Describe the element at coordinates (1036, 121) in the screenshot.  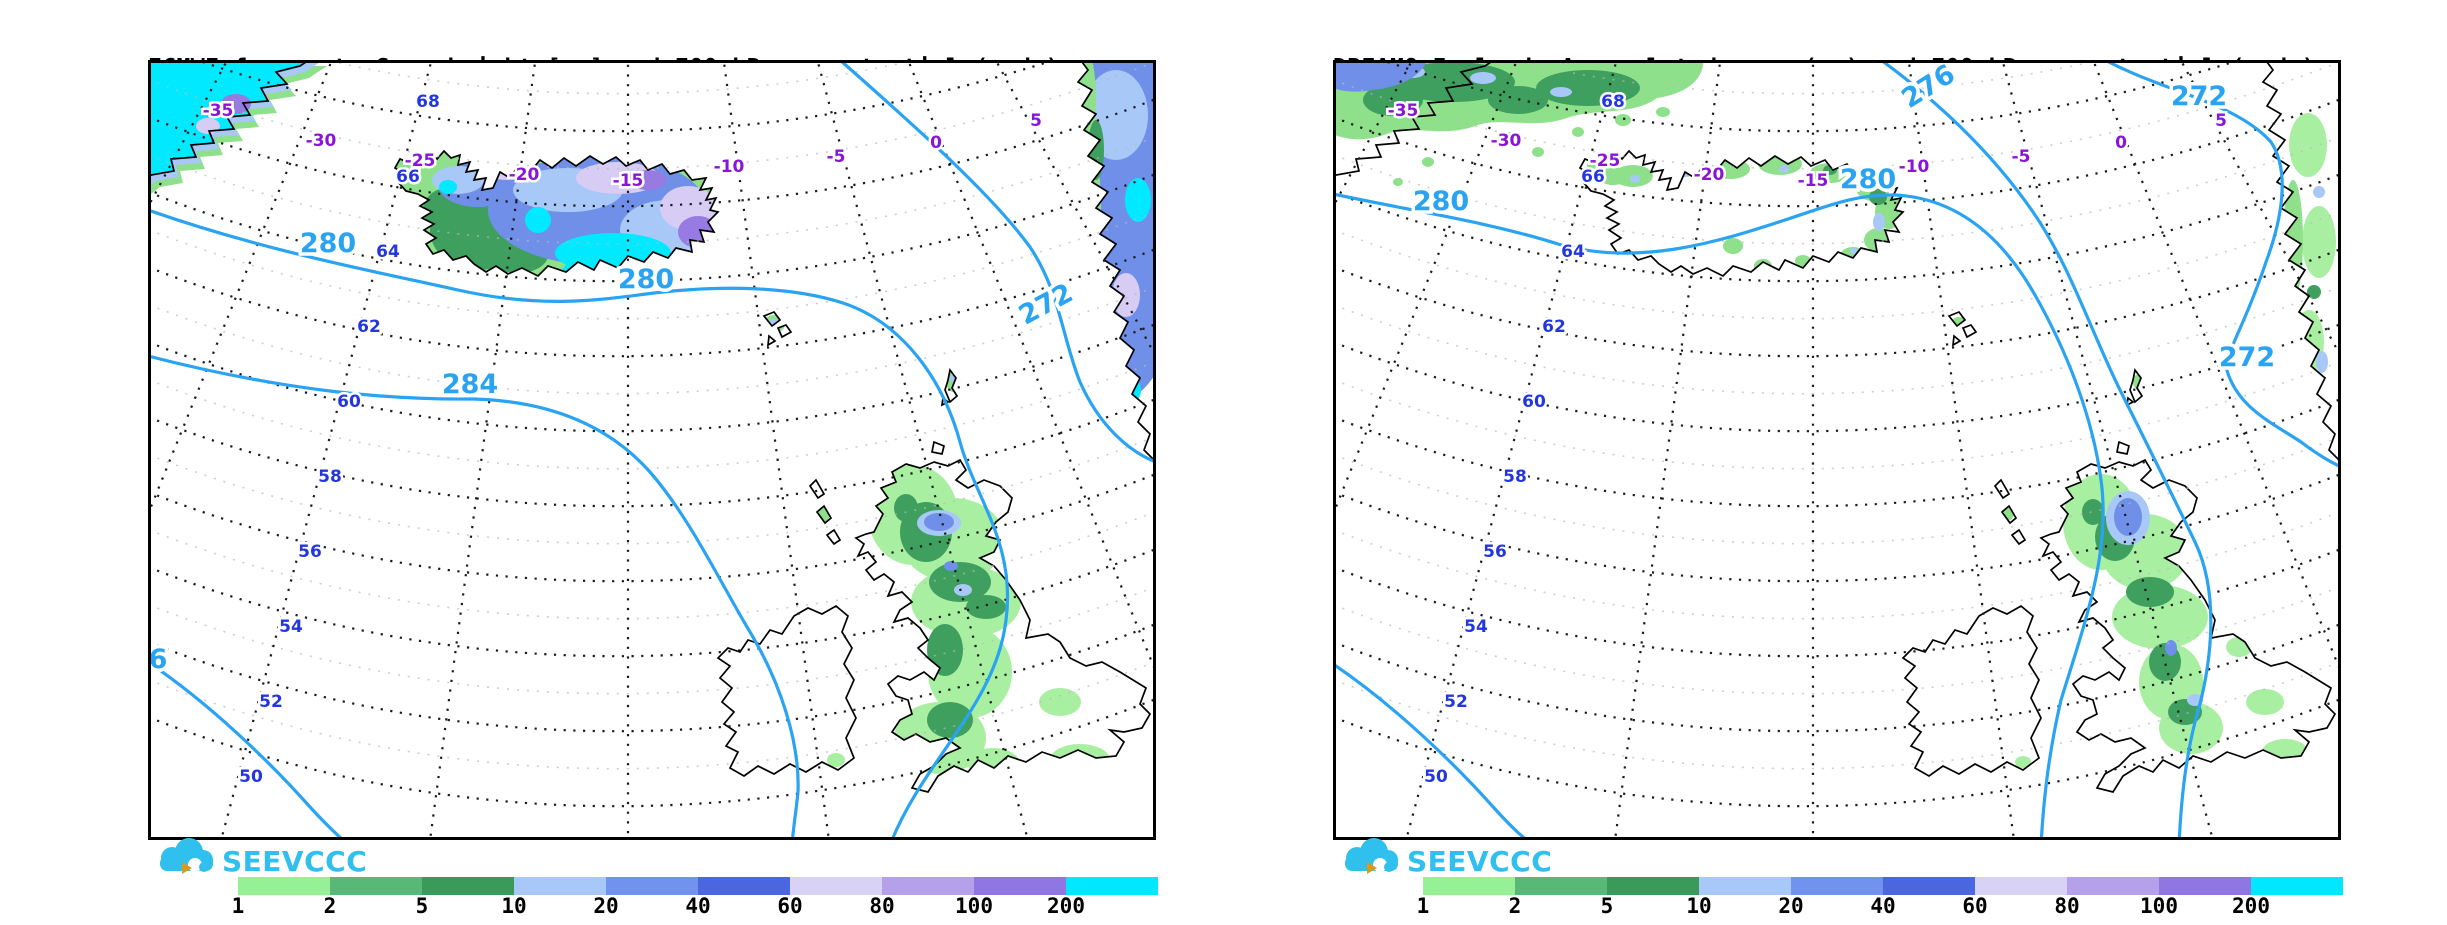
I see `longitude-label: 5` at that location.